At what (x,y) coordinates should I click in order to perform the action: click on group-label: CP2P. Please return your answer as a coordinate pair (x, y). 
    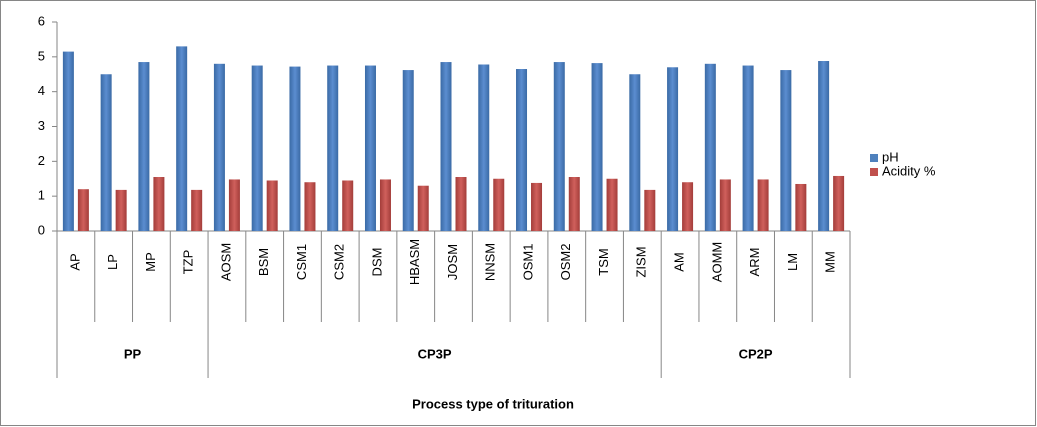
    Looking at the image, I should click on (756, 353).